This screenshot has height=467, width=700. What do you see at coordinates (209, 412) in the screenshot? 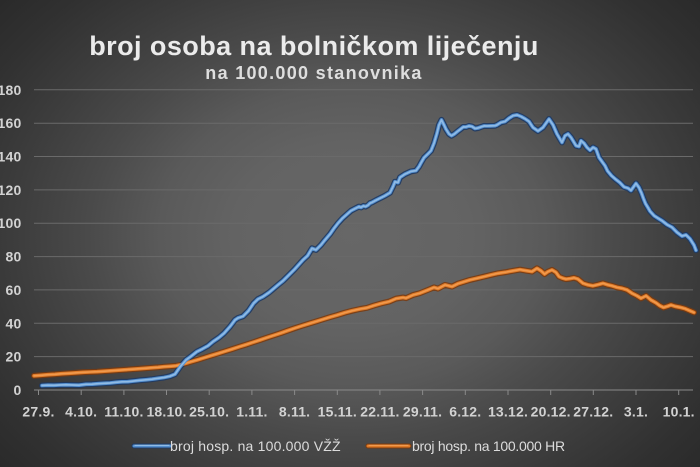
I see `svg-text: 25.10.` at bounding box center [209, 412].